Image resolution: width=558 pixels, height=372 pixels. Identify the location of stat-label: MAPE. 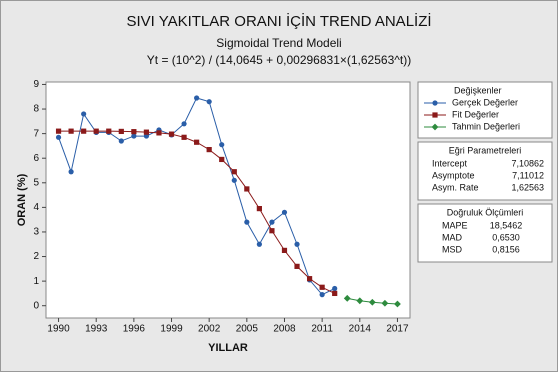
(455, 225).